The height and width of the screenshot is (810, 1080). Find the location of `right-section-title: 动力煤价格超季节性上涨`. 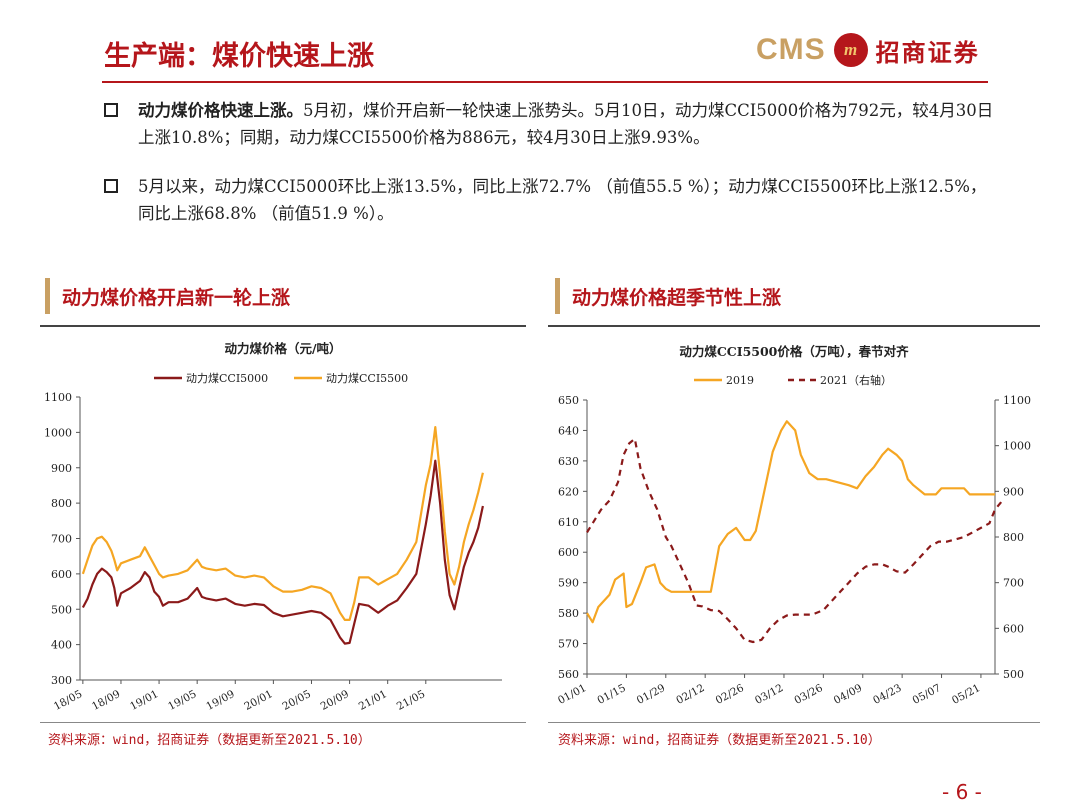

right-section-title: 动力煤价格超季节性上涨 is located at coordinates (677, 297).